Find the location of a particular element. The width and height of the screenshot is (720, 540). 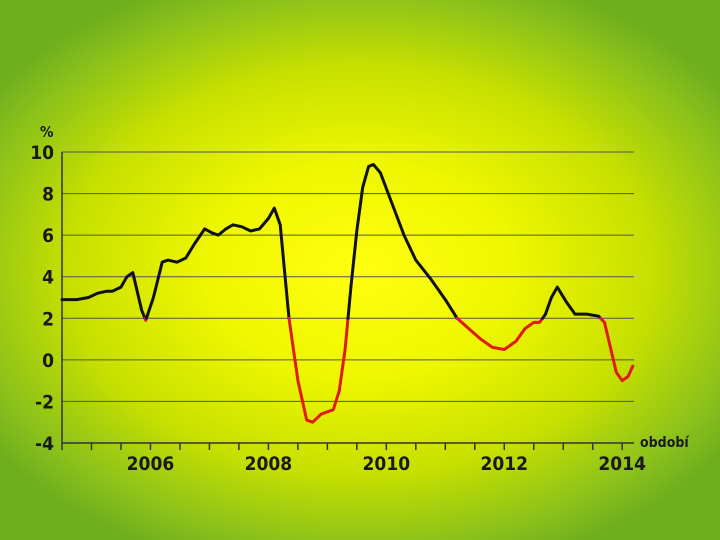

y-axis-tick-labels: 10 8 6 4 2 0 -2 -4 is located at coordinates (42, 298).